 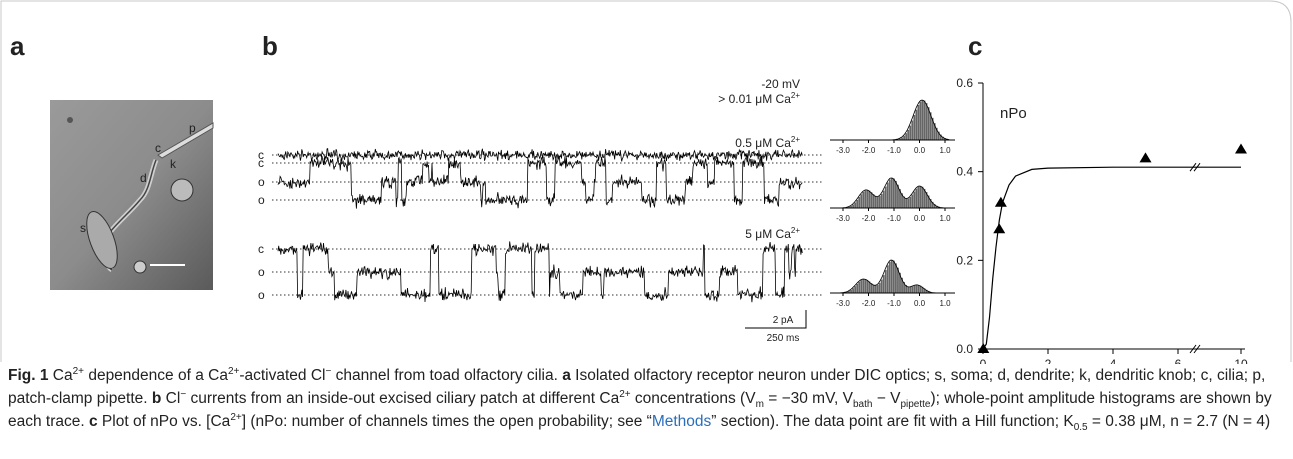 I want to click on trace-label-text: -20 mV, so click(x=780, y=84).